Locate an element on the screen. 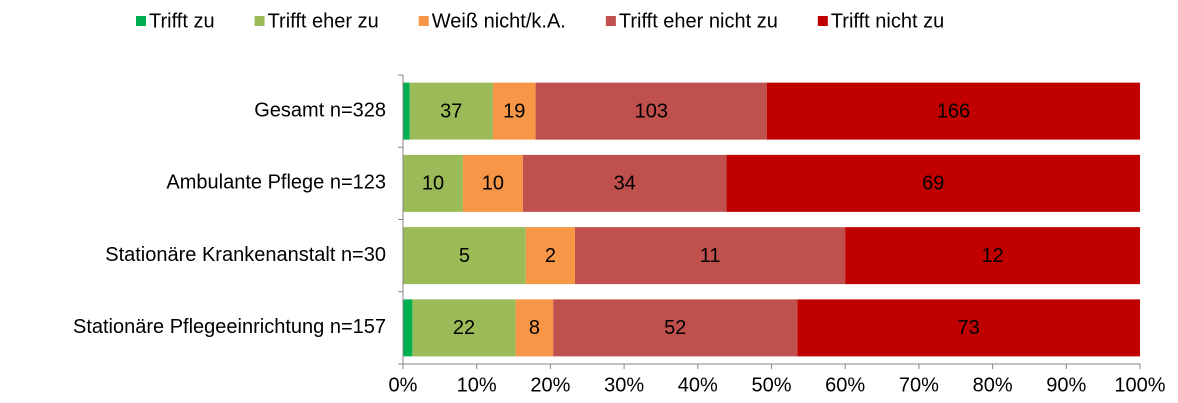 The width and height of the screenshot is (1178, 403). data-label: 34 is located at coordinates (625, 184).